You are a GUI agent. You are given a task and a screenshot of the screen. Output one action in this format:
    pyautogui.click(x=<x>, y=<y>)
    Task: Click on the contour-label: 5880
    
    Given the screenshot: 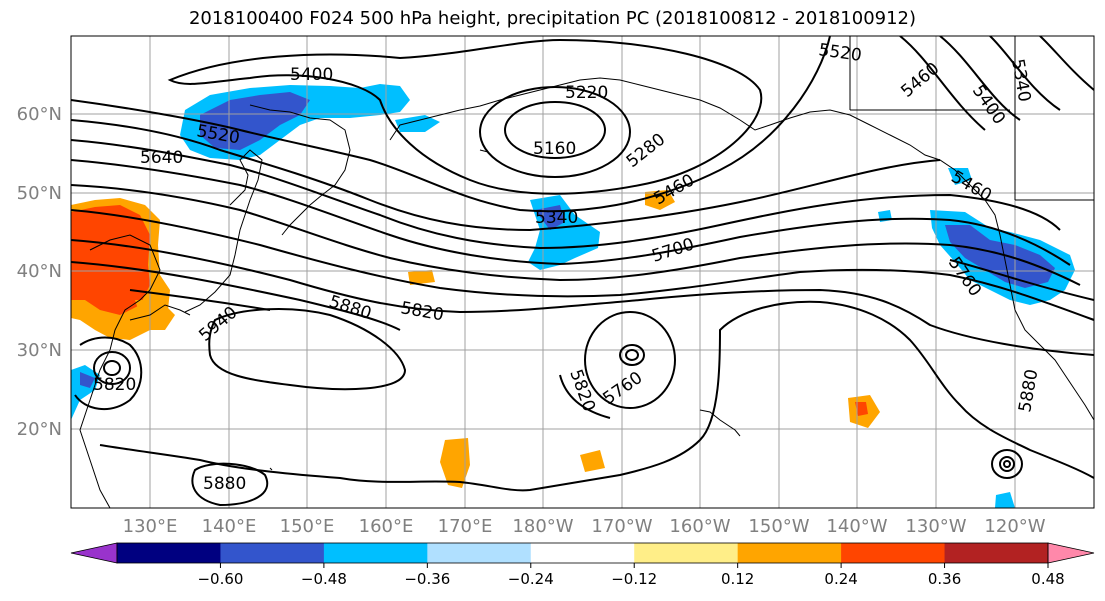 What is the action you would take?
    pyautogui.click(x=224, y=484)
    